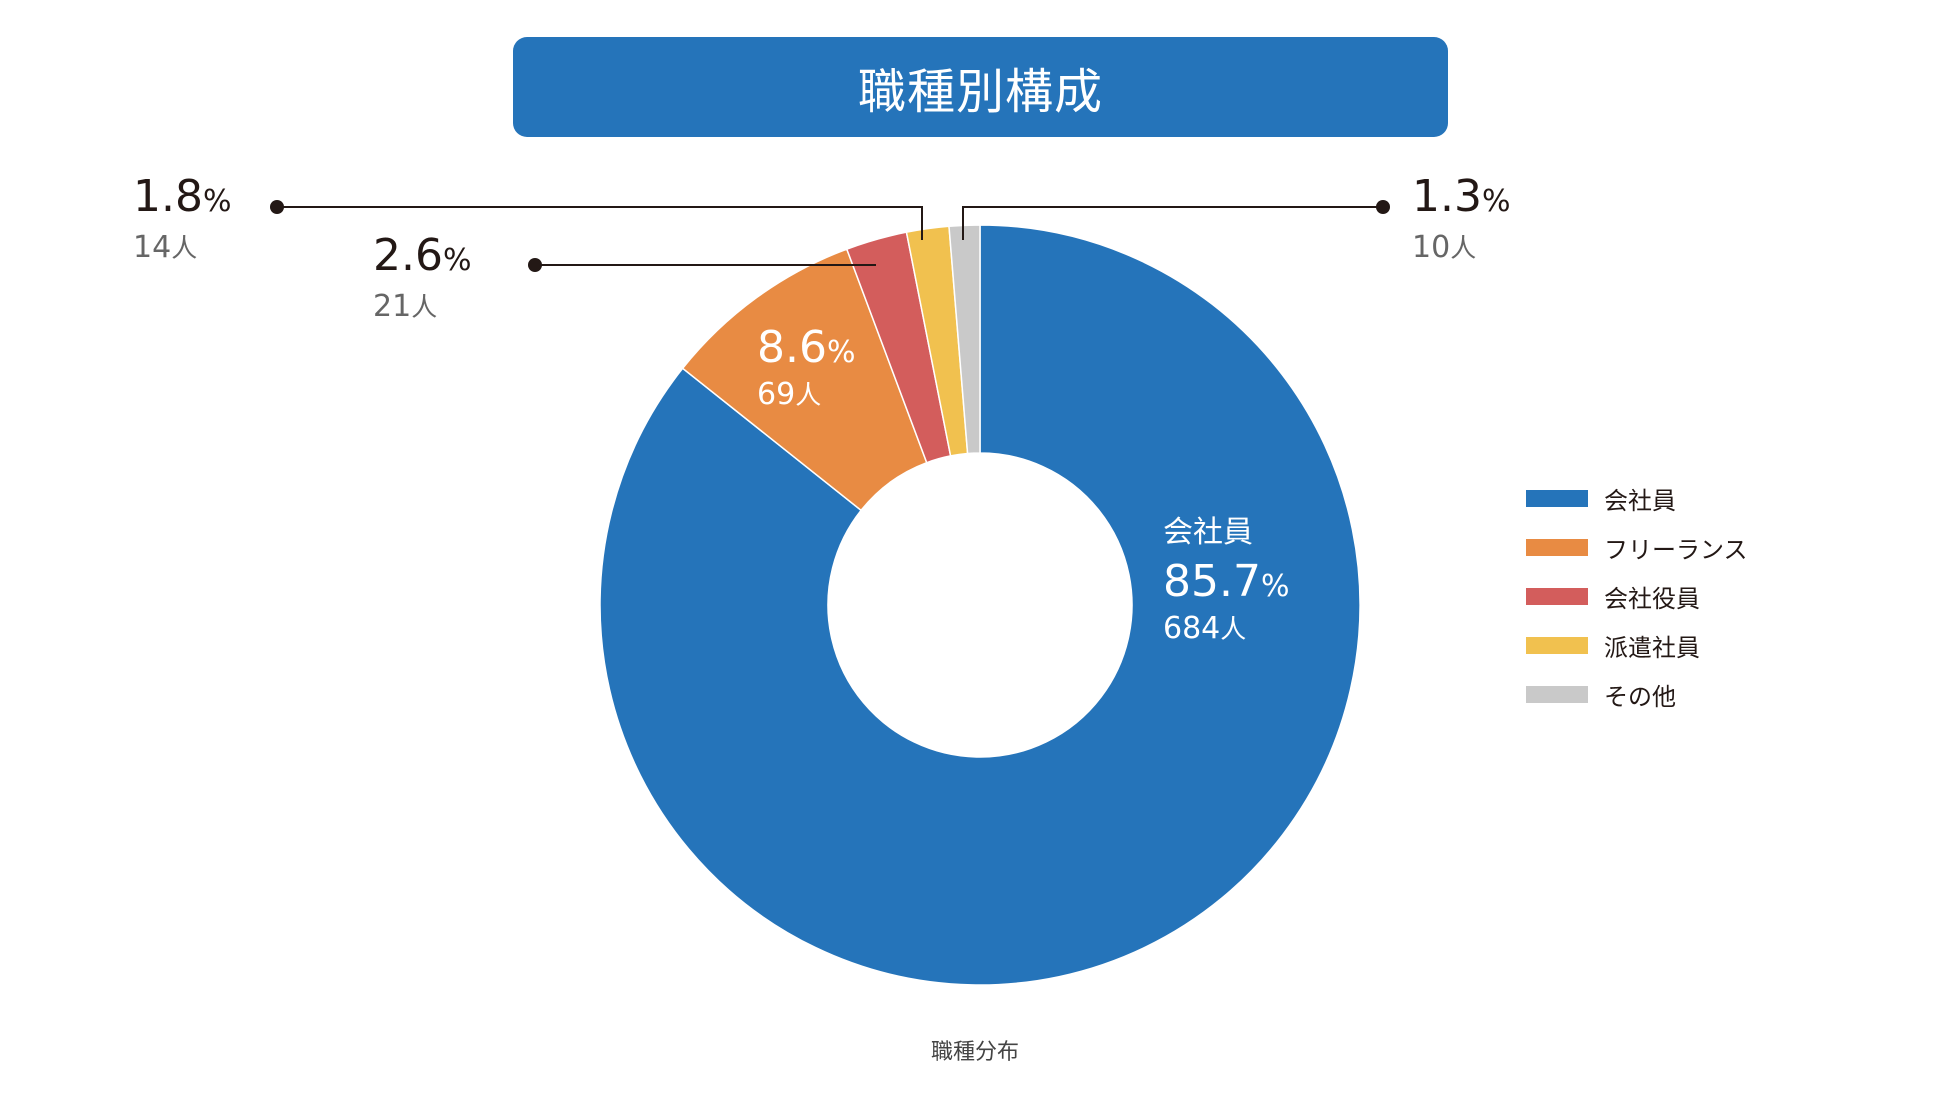 This screenshot has width=1950, height=1097. I want to click on label-sonota-count: 10, so click(1431, 247).